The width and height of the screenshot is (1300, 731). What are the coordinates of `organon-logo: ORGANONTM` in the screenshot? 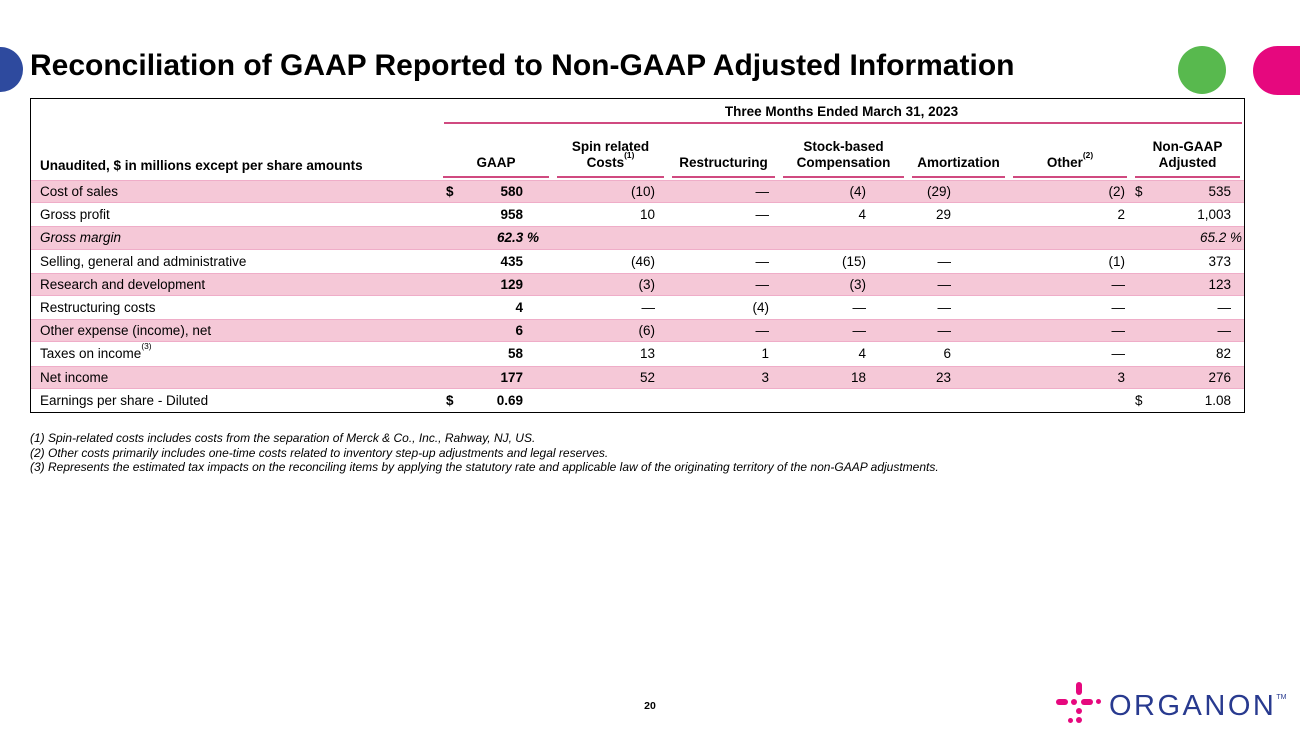 It's located at (1171, 702).